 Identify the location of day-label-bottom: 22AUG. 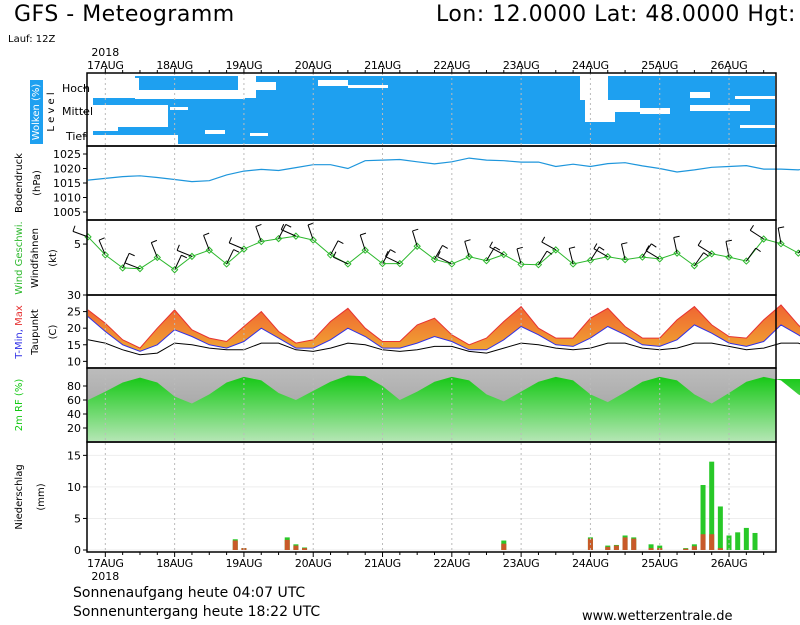
(452, 563).